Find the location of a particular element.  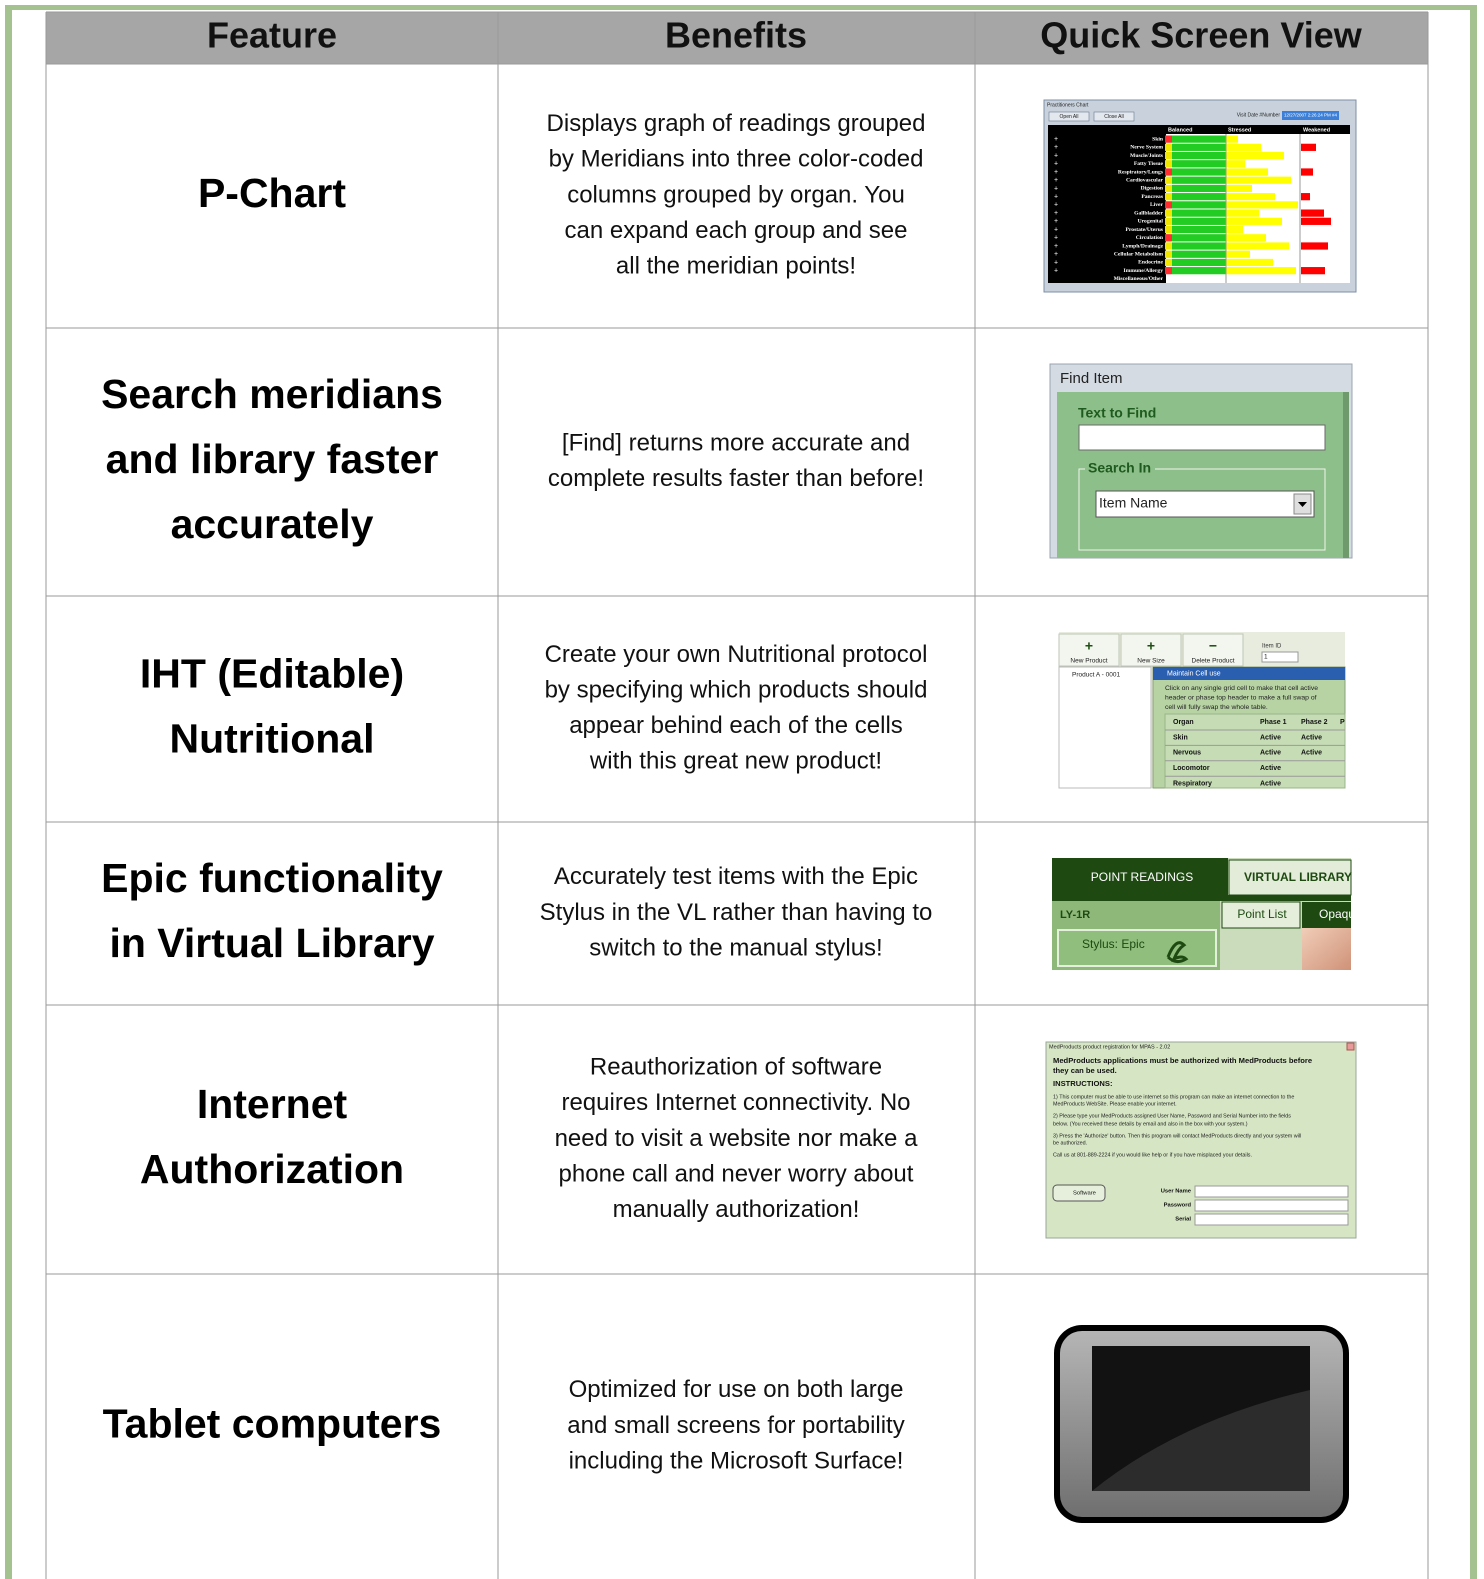

grid-cell: Locomotor is located at coordinates (1191, 768).